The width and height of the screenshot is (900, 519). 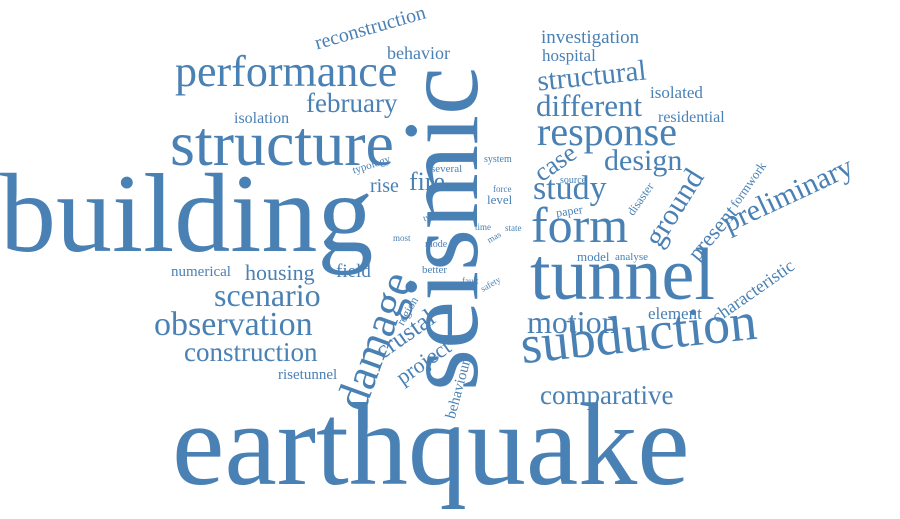 What do you see at coordinates (513, 228) in the screenshot?
I see `word-state: state` at bounding box center [513, 228].